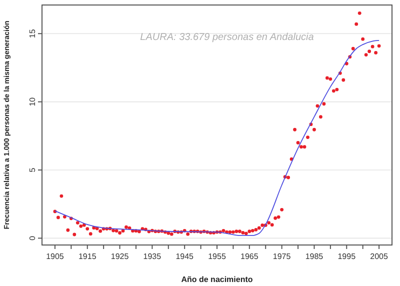 This screenshot has width=400, height=286. I want to click on x-tick-label: 2005, so click(379, 256).